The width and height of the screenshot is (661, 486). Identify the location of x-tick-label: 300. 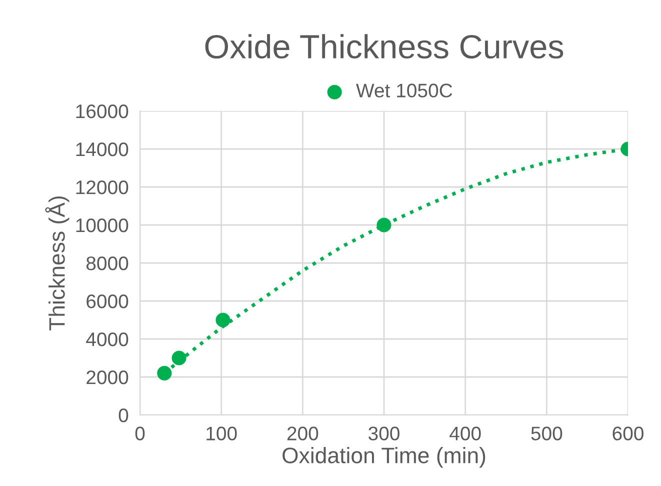
(384, 433).